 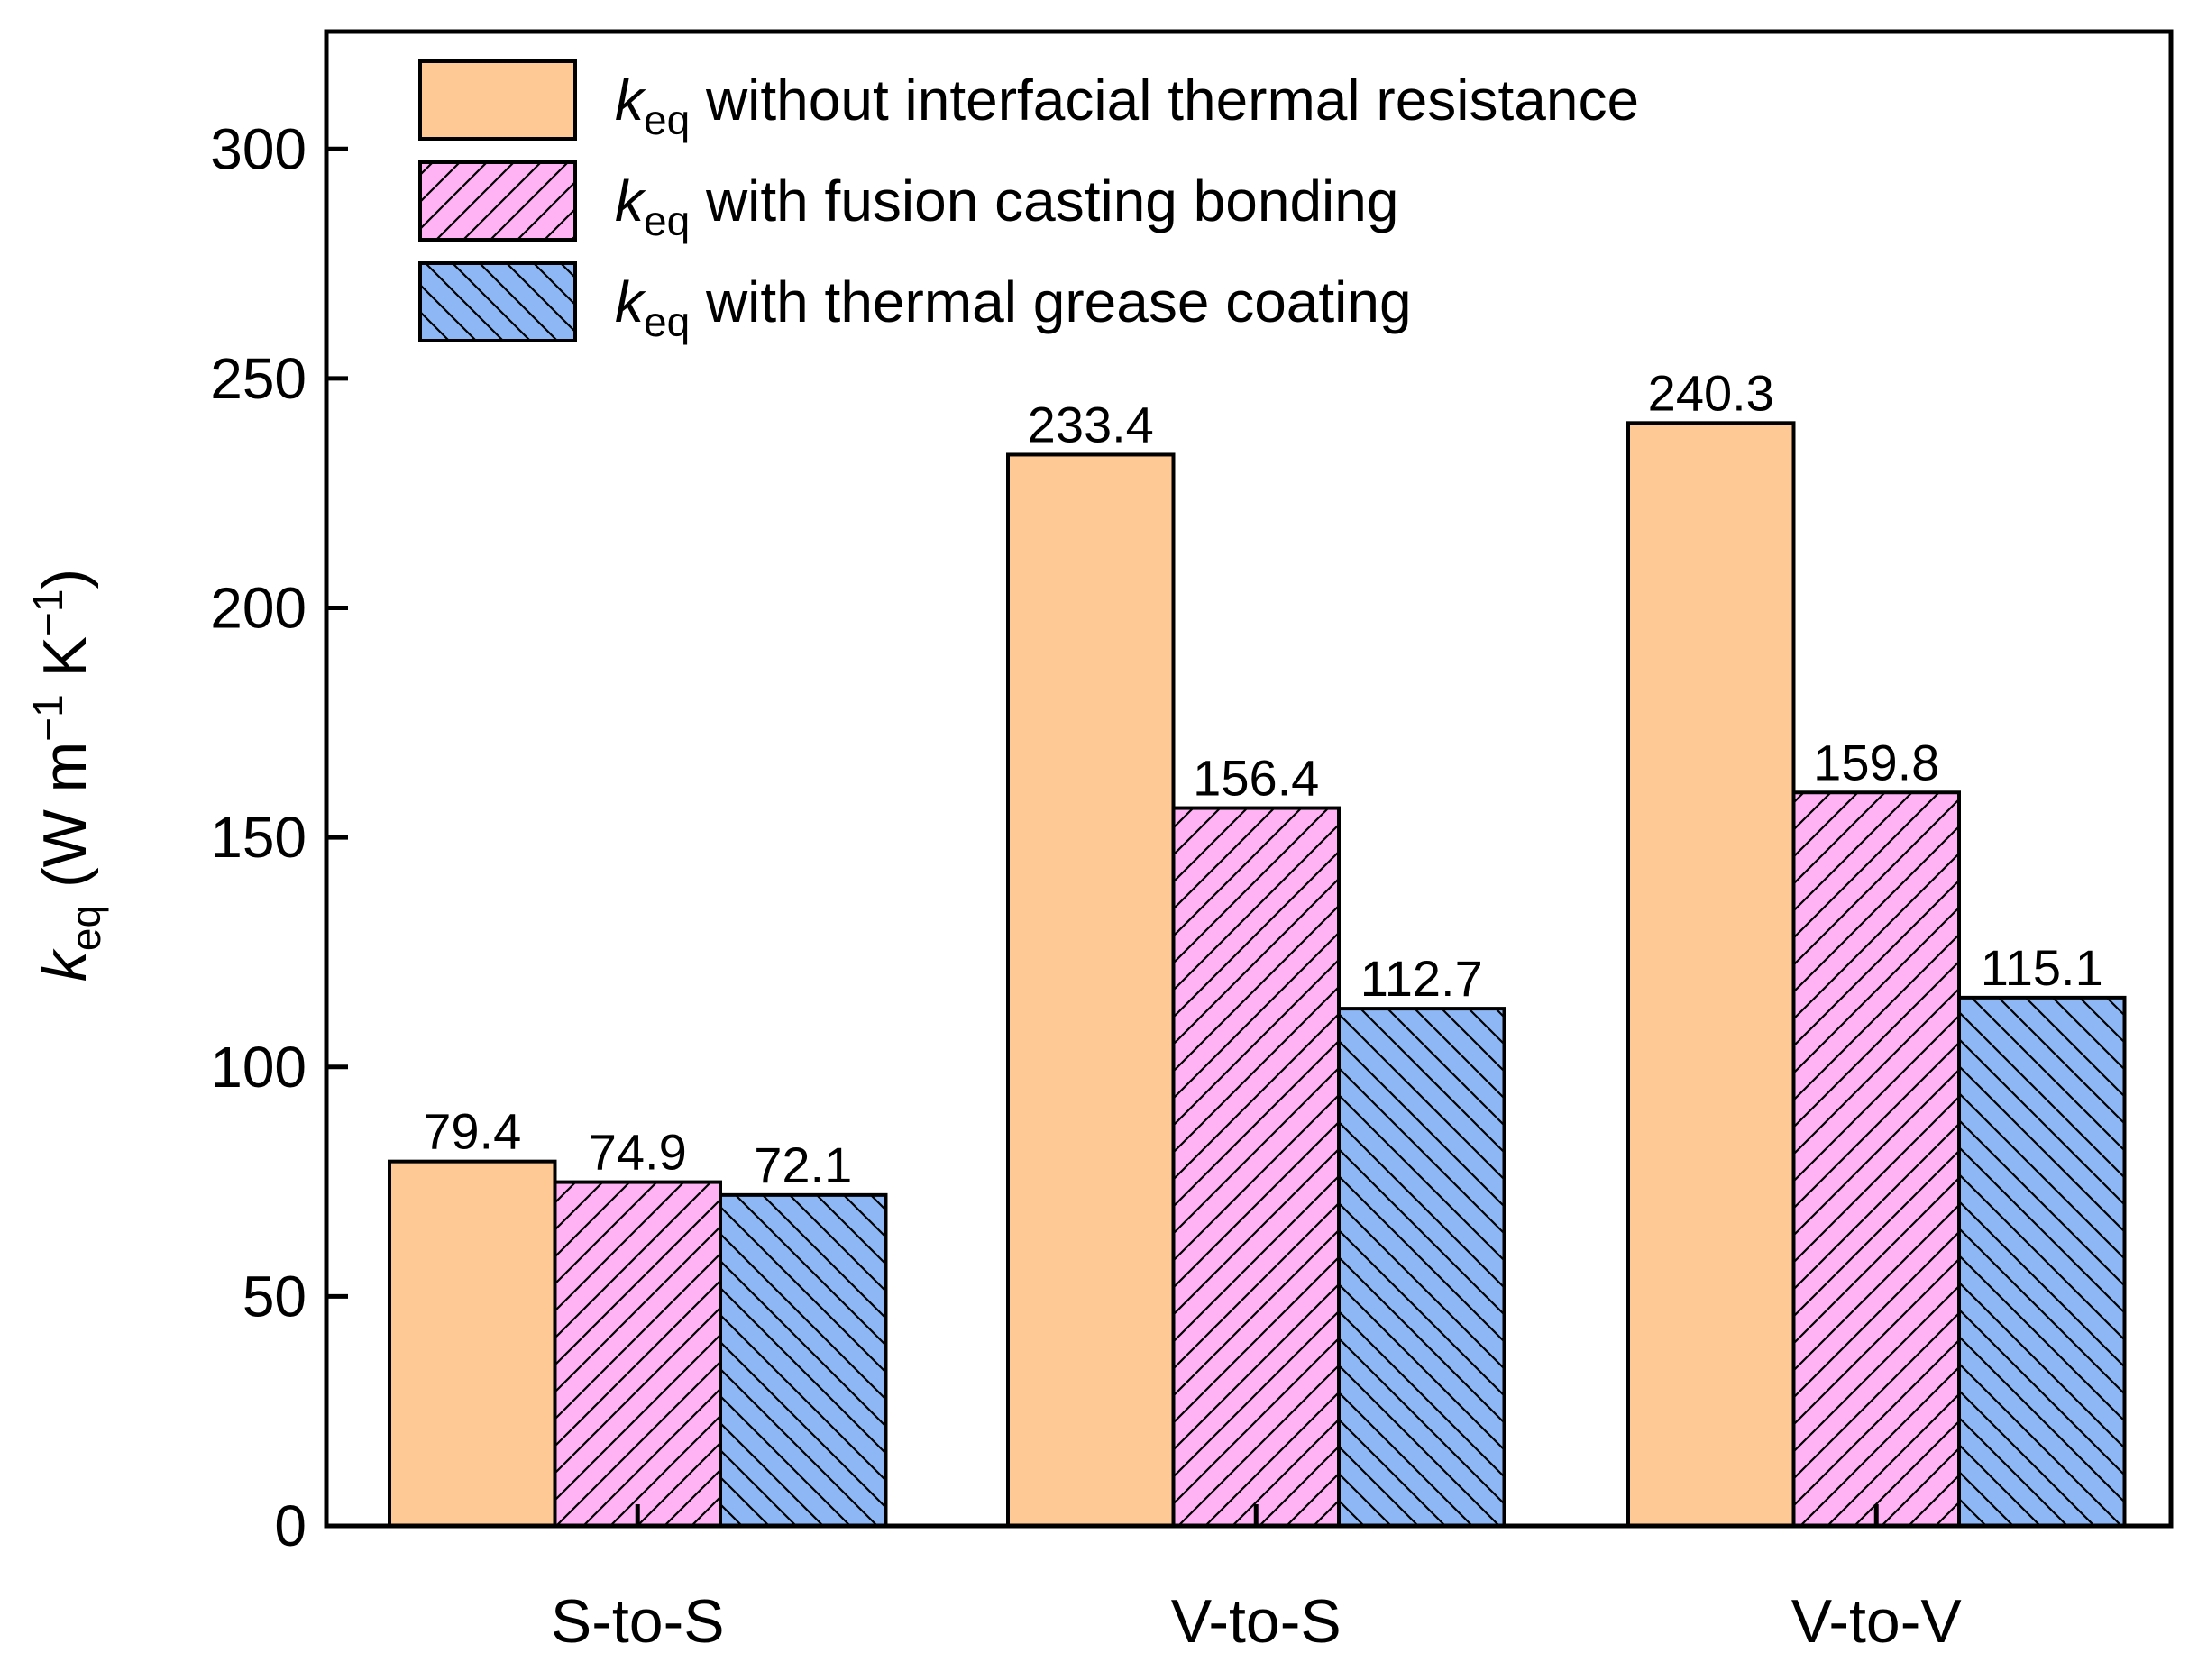 What do you see at coordinates (1256, 778) in the screenshot?
I see `data-label-v-to-s-fusion-casting: 156.4` at bounding box center [1256, 778].